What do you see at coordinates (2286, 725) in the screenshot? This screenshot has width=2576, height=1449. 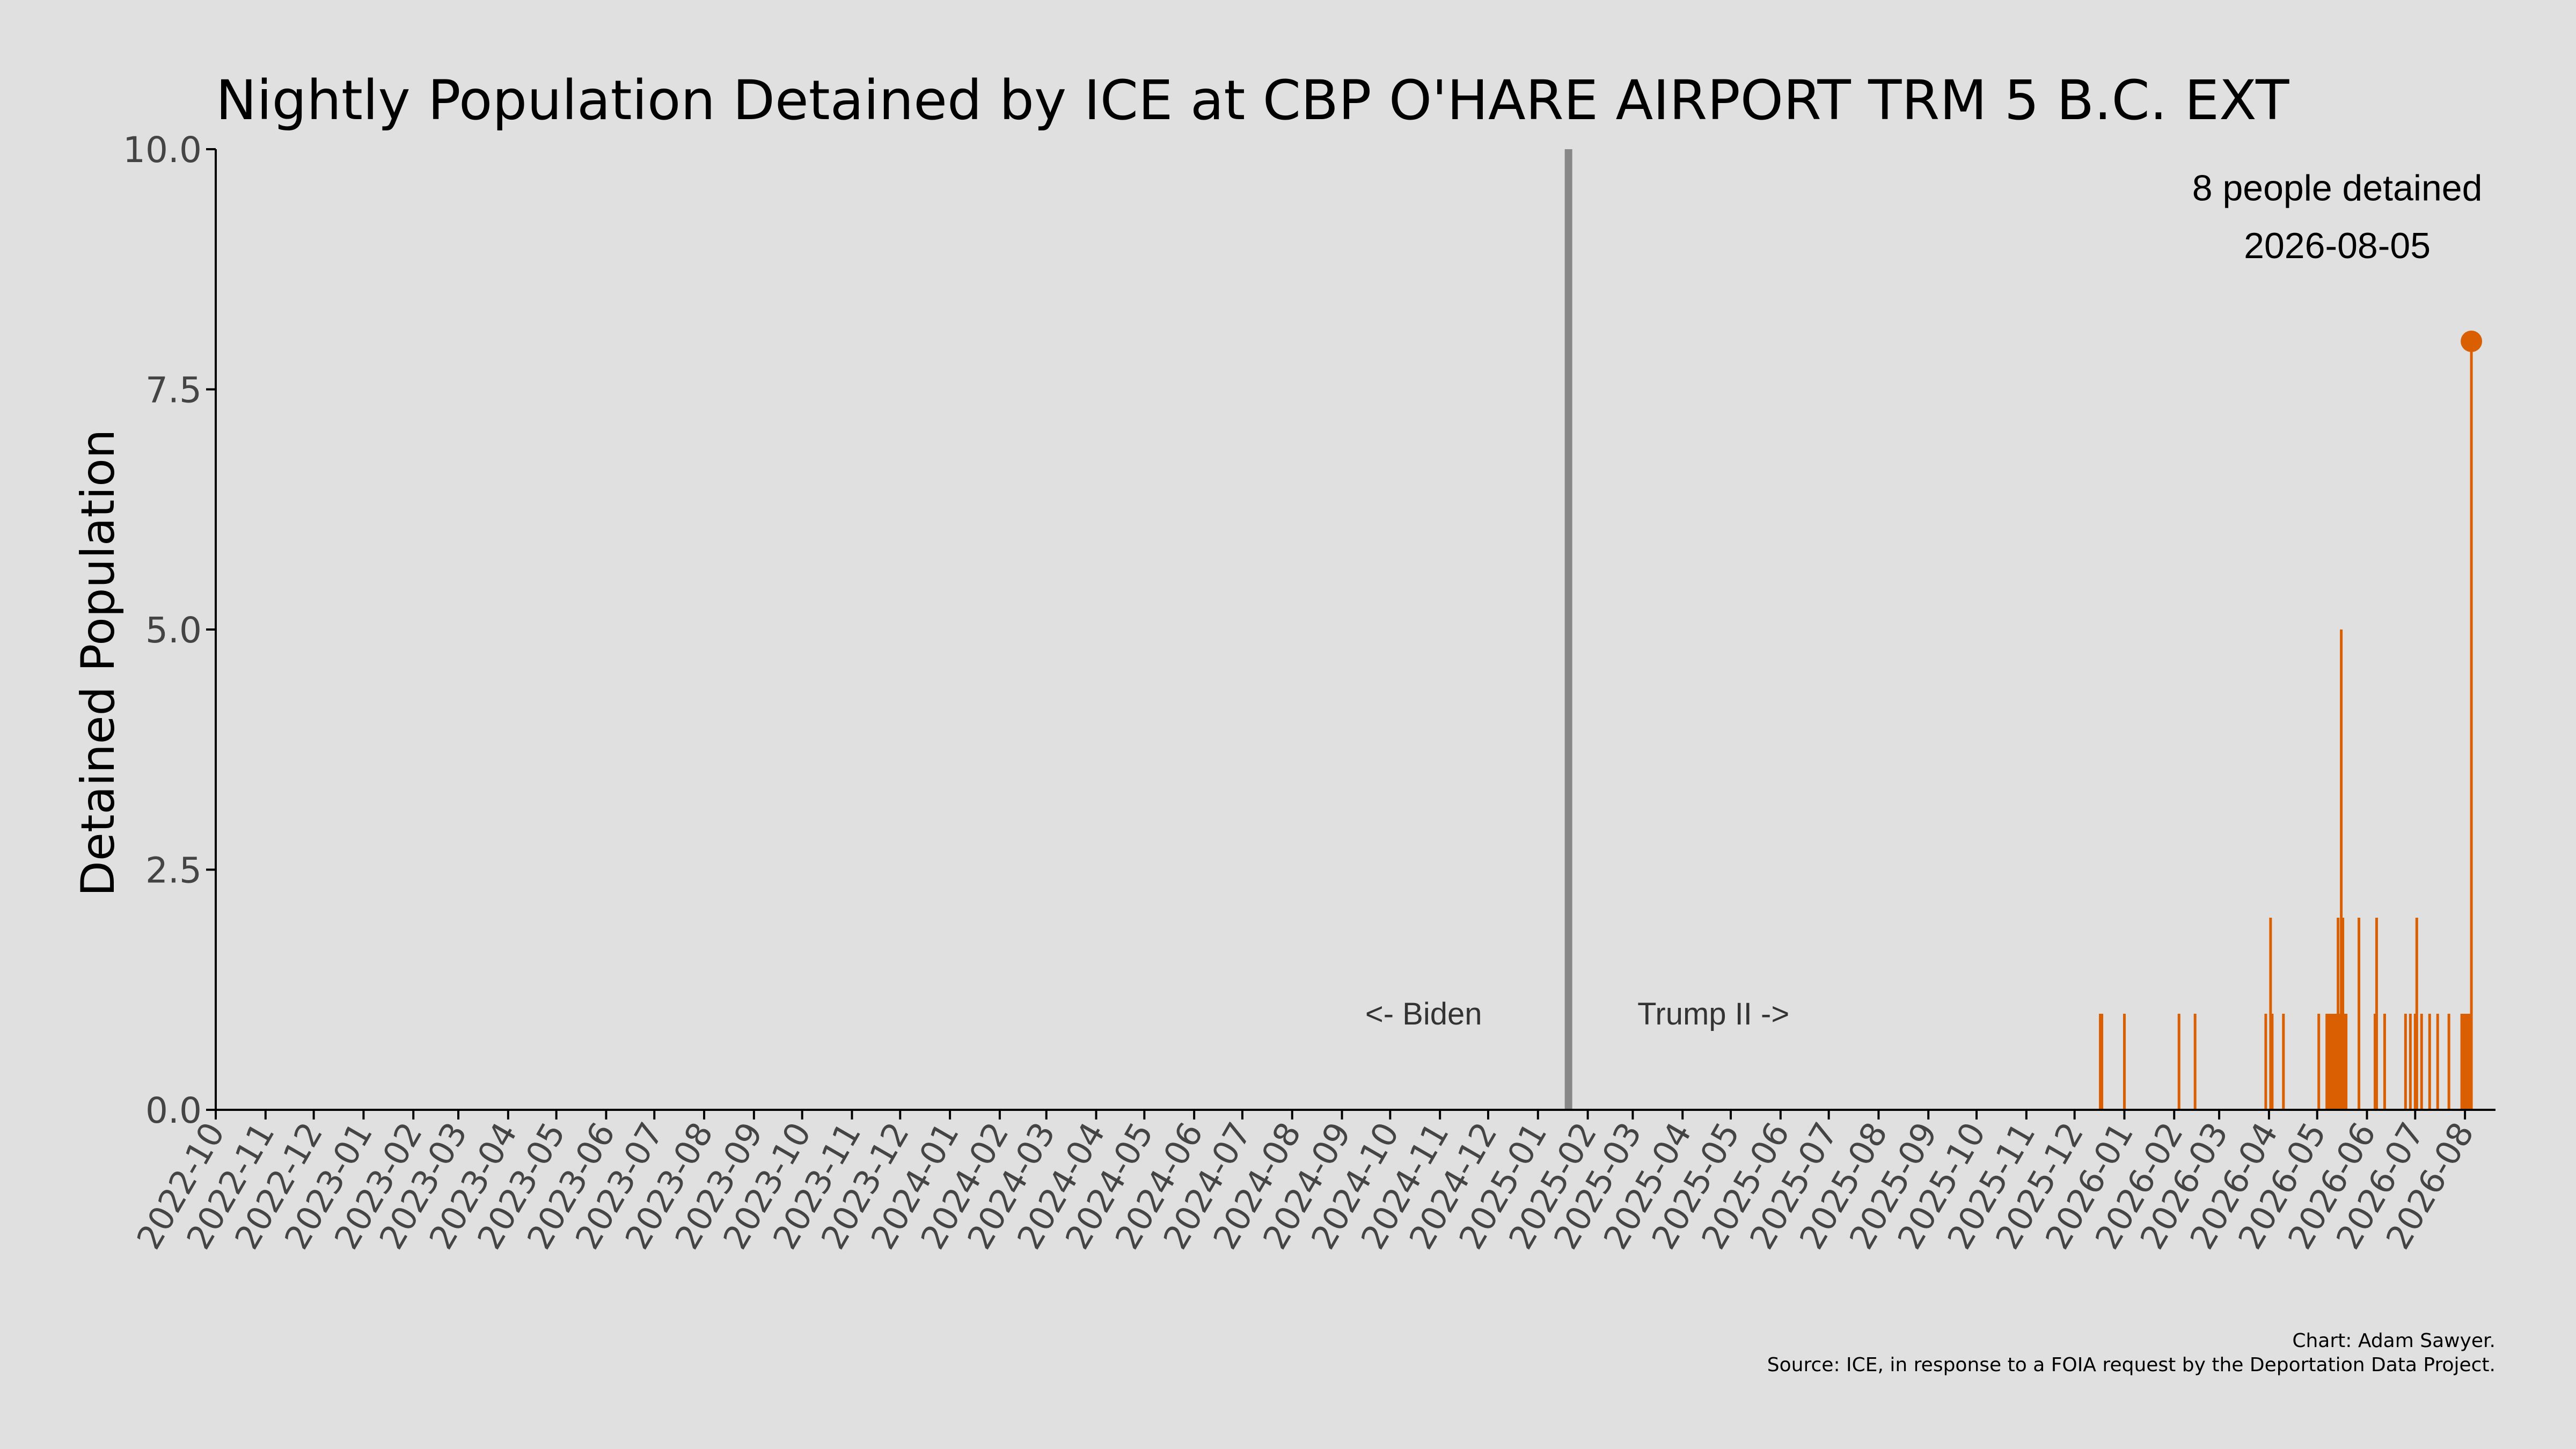 I see `bar-series` at bounding box center [2286, 725].